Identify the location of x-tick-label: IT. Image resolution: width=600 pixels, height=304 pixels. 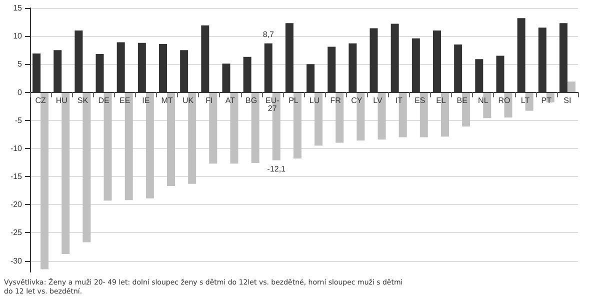
(399, 100).